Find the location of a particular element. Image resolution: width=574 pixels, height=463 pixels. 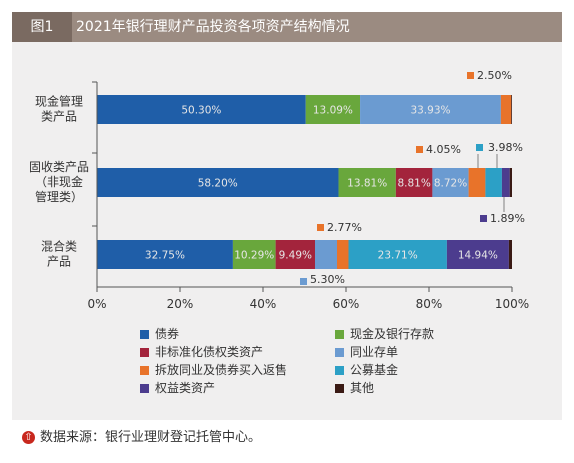

figure-number: 图1 is located at coordinates (42, 27).